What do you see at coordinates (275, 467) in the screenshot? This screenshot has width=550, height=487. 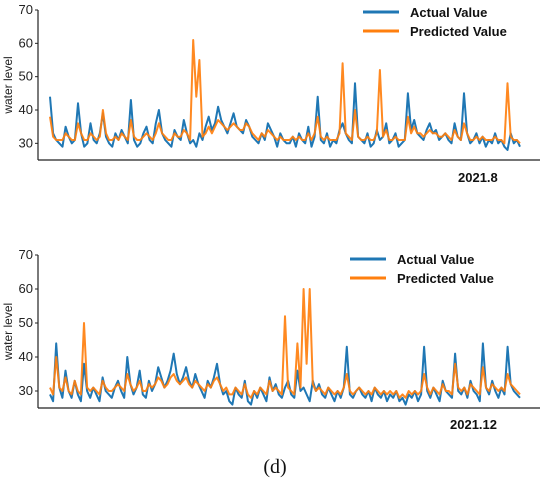 I see `figure-label: (d)` at bounding box center [275, 467].